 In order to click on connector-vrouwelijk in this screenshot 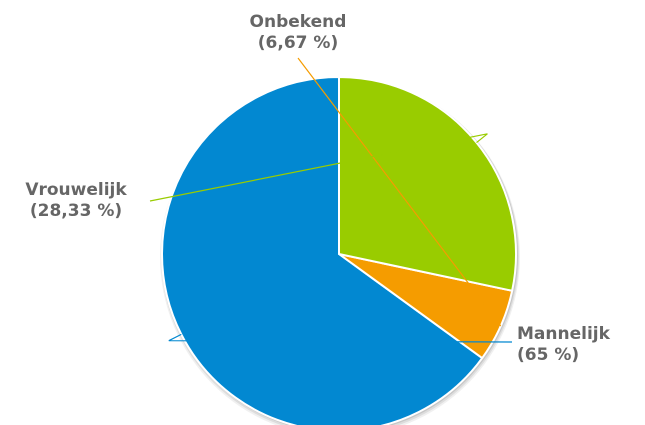, I will do `click(318, 167)`.